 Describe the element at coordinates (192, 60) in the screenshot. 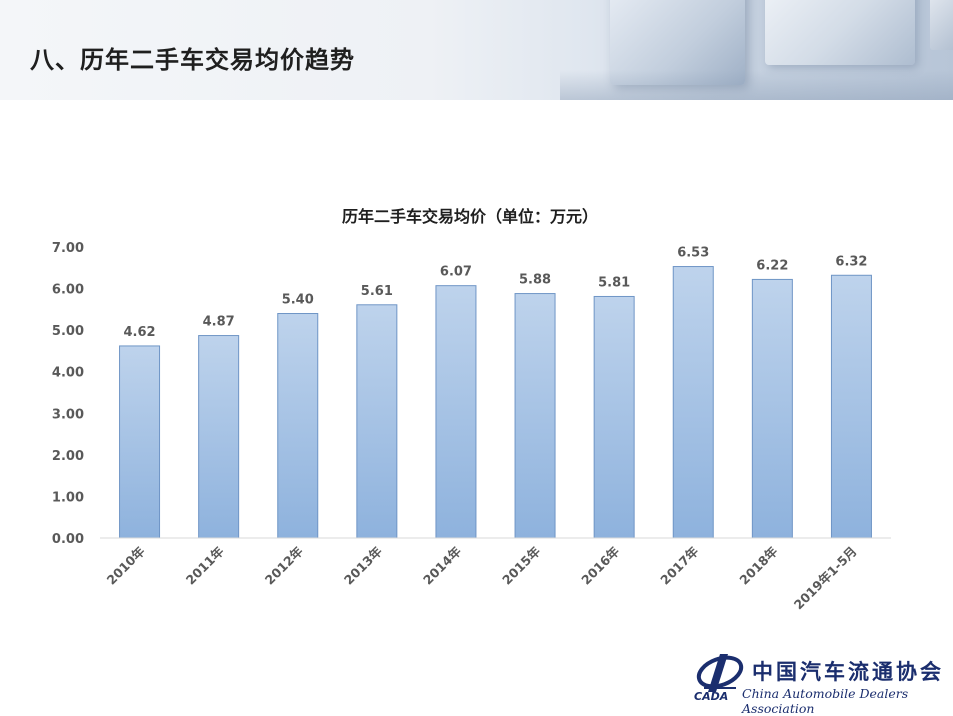

I see `page-title: 八、历年二手车交易均价趋势` at that location.